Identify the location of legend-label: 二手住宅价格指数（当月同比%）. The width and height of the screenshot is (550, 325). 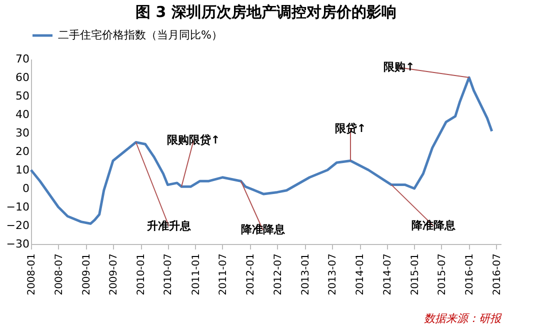
(140, 35).